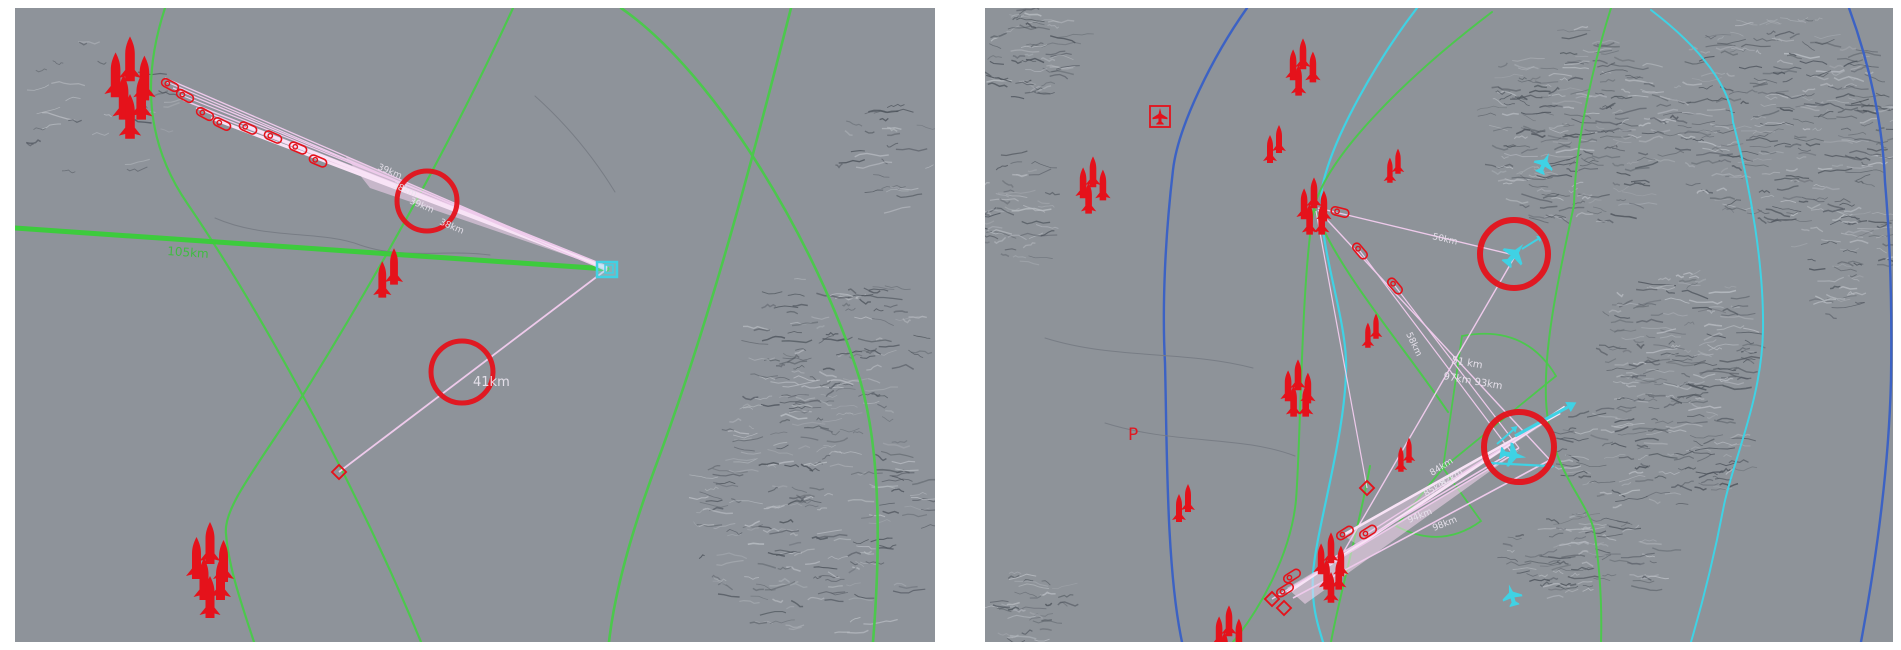 This screenshot has width=1901, height=650. What do you see at coordinates (491, 382) in the screenshot?
I see `measure-distance-label: 41km` at bounding box center [491, 382].